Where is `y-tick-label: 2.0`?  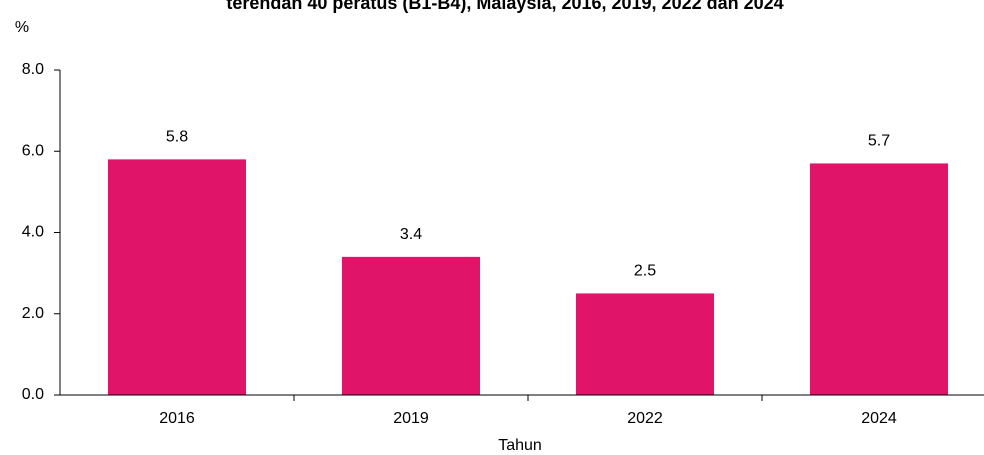
y-tick-label: 2.0 is located at coordinates (33, 313).